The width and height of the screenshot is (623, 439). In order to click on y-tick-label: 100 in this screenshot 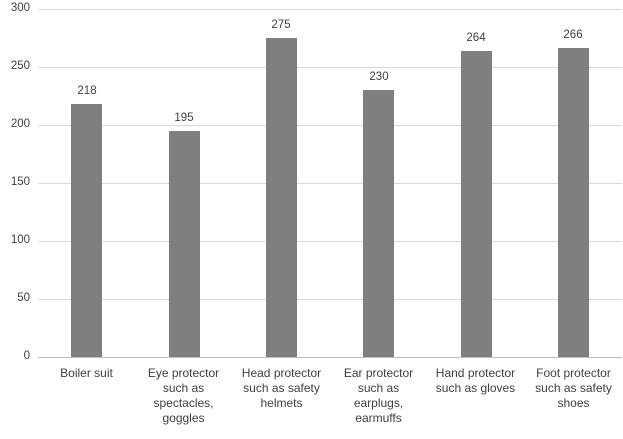, I will do `click(20, 240)`.